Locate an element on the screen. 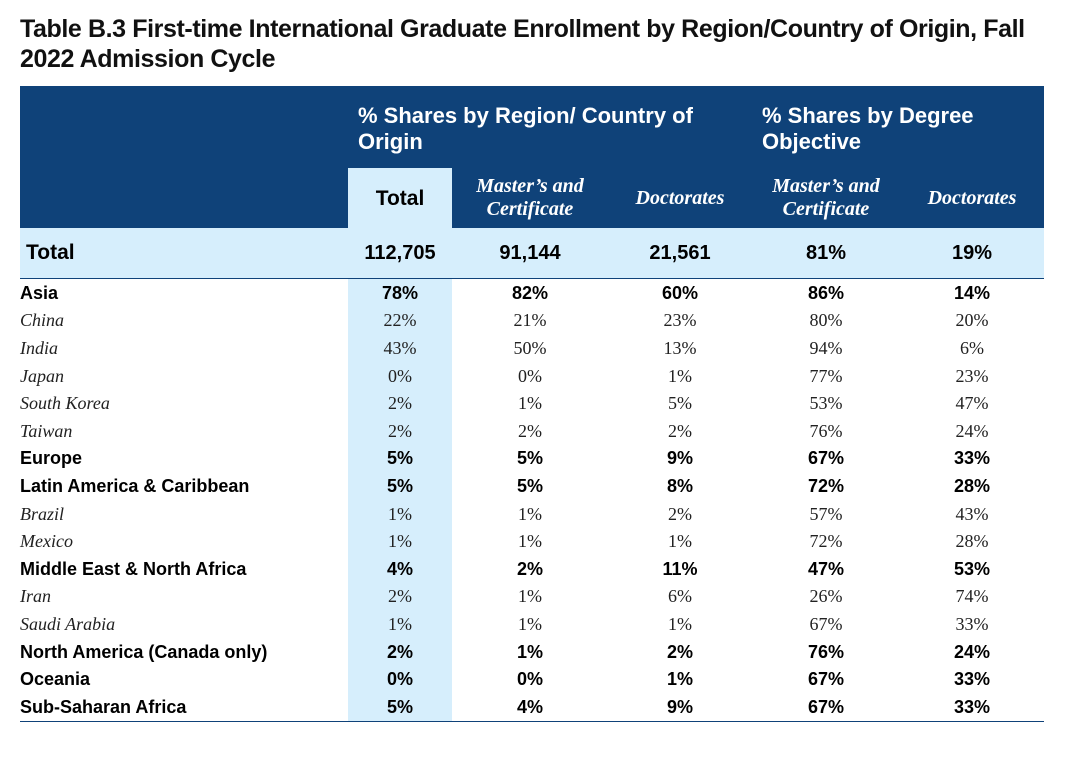  cell-doctorates-pct: 6% is located at coordinates (972, 347).